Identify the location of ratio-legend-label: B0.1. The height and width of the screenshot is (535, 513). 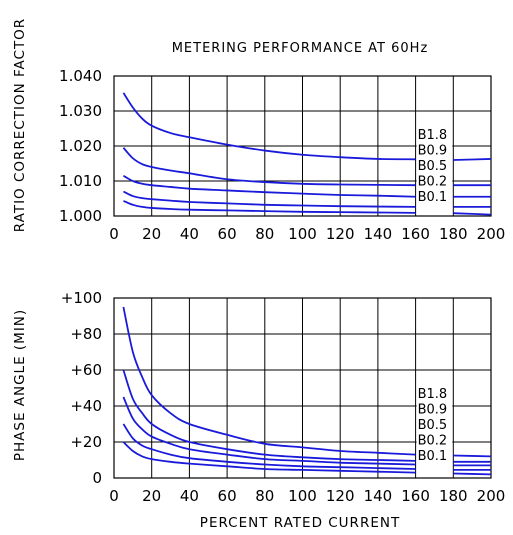
(433, 197).